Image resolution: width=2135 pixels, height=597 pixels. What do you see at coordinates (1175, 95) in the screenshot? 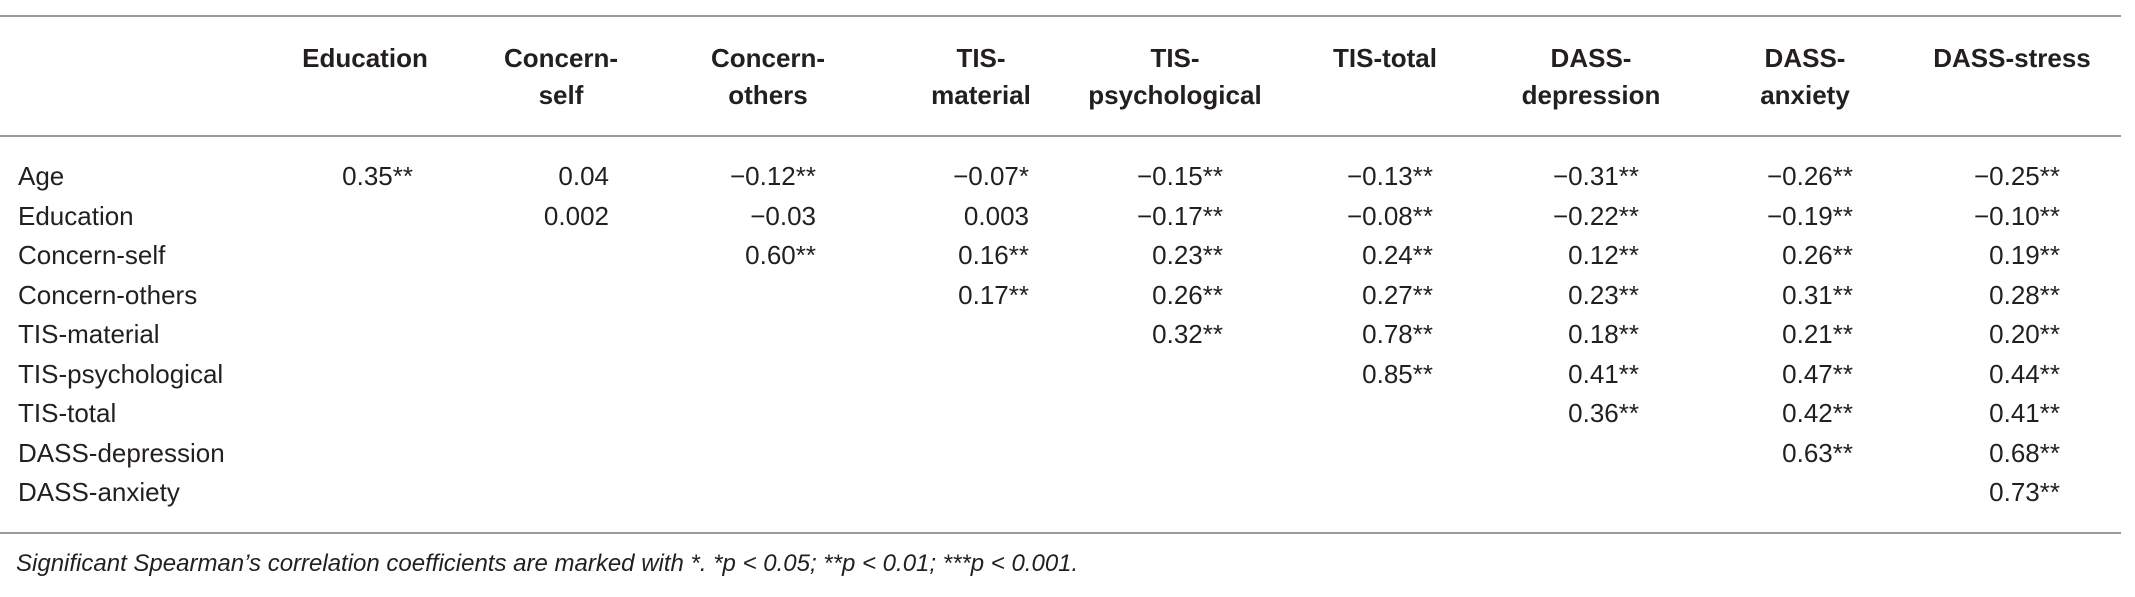
I see `header-line: psychological` at bounding box center [1175, 95].